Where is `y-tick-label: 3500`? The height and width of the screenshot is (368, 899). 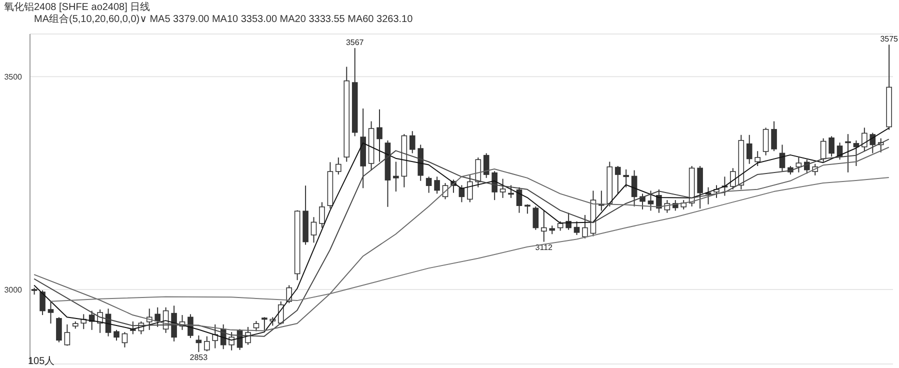 y-tick-label: 3500 is located at coordinates (13, 77).